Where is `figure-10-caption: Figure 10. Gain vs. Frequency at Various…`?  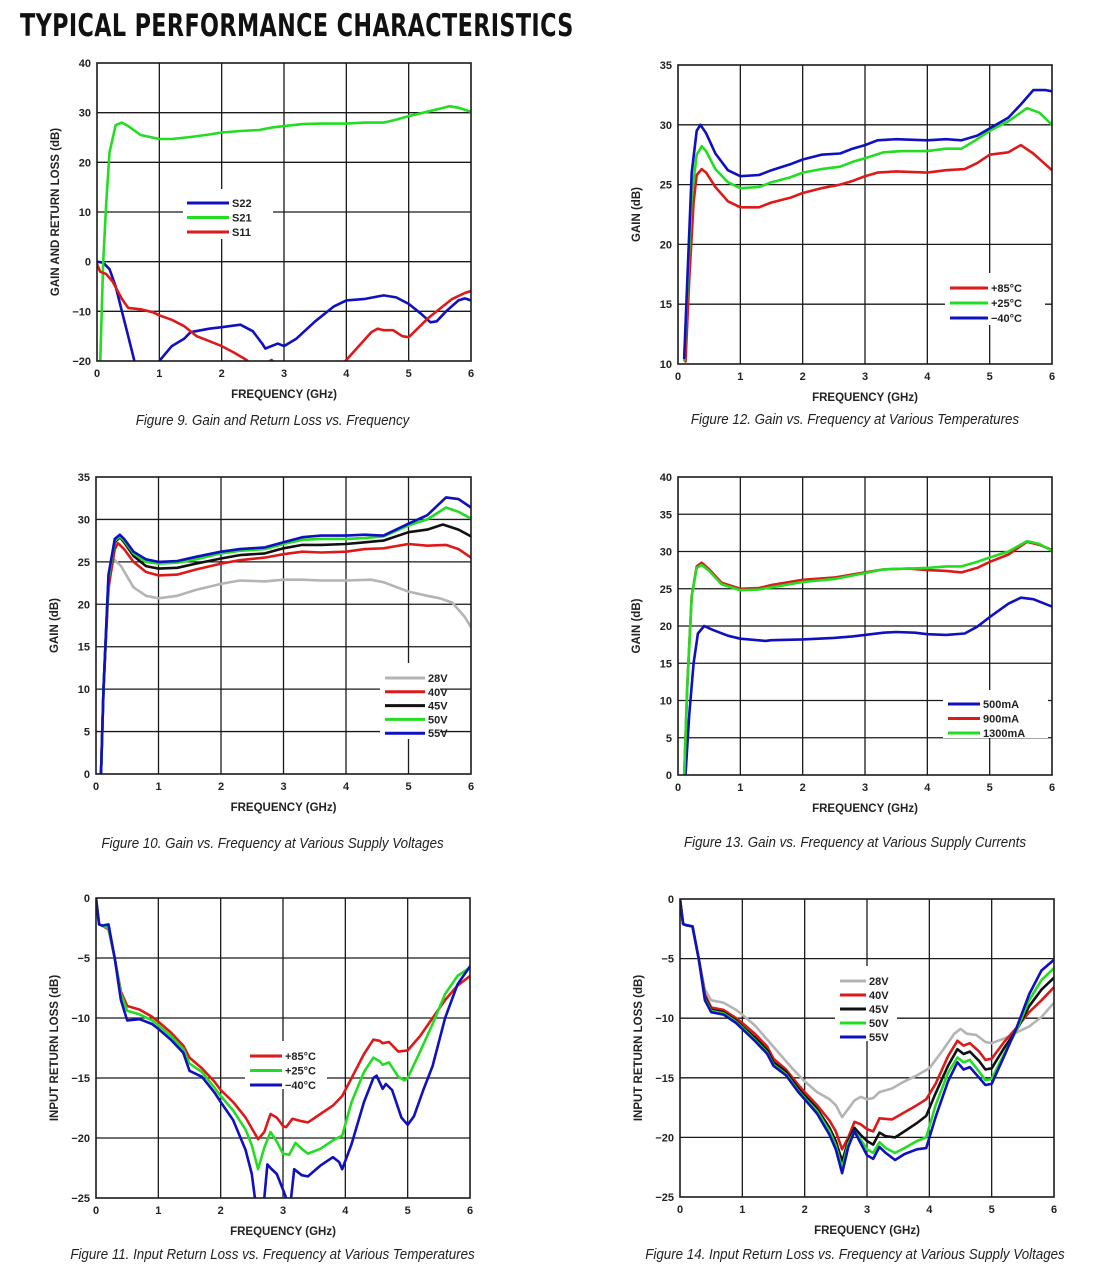 figure-10-caption: Figure 10. Gain vs. Frequency at Various… is located at coordinates (272, 844).